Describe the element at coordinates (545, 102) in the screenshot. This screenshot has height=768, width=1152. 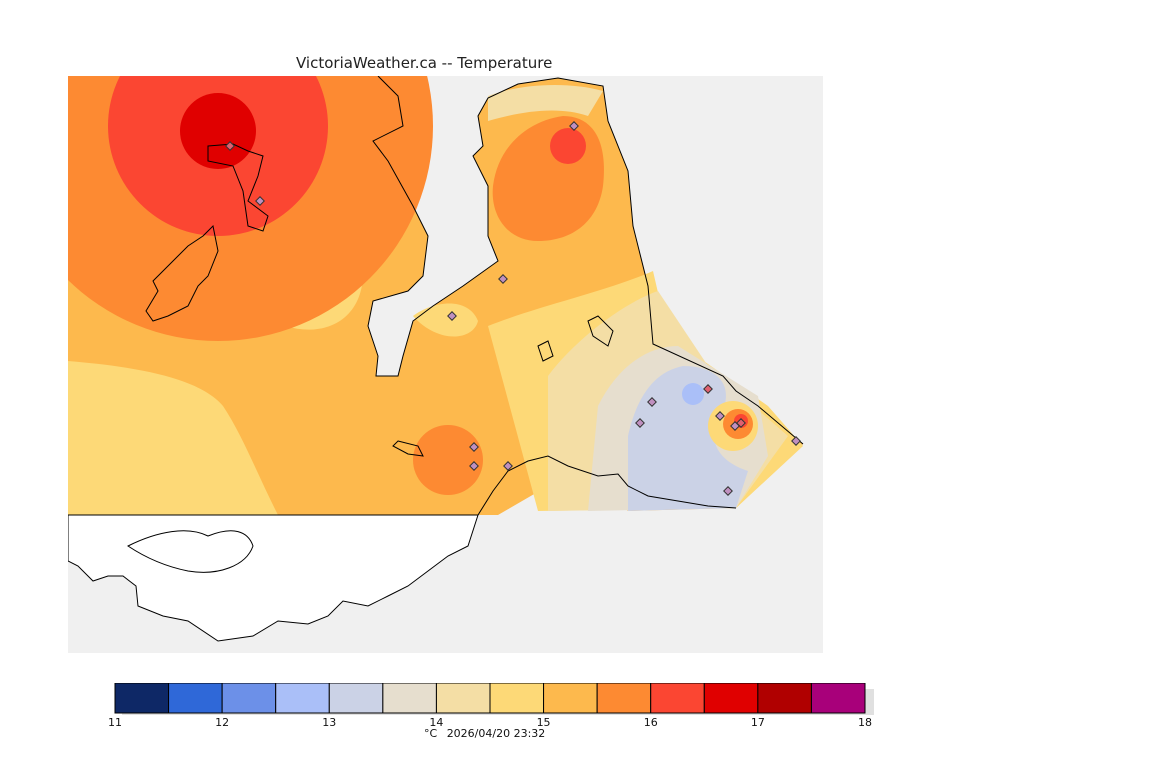
I see `field-north-top-tan` at that location.